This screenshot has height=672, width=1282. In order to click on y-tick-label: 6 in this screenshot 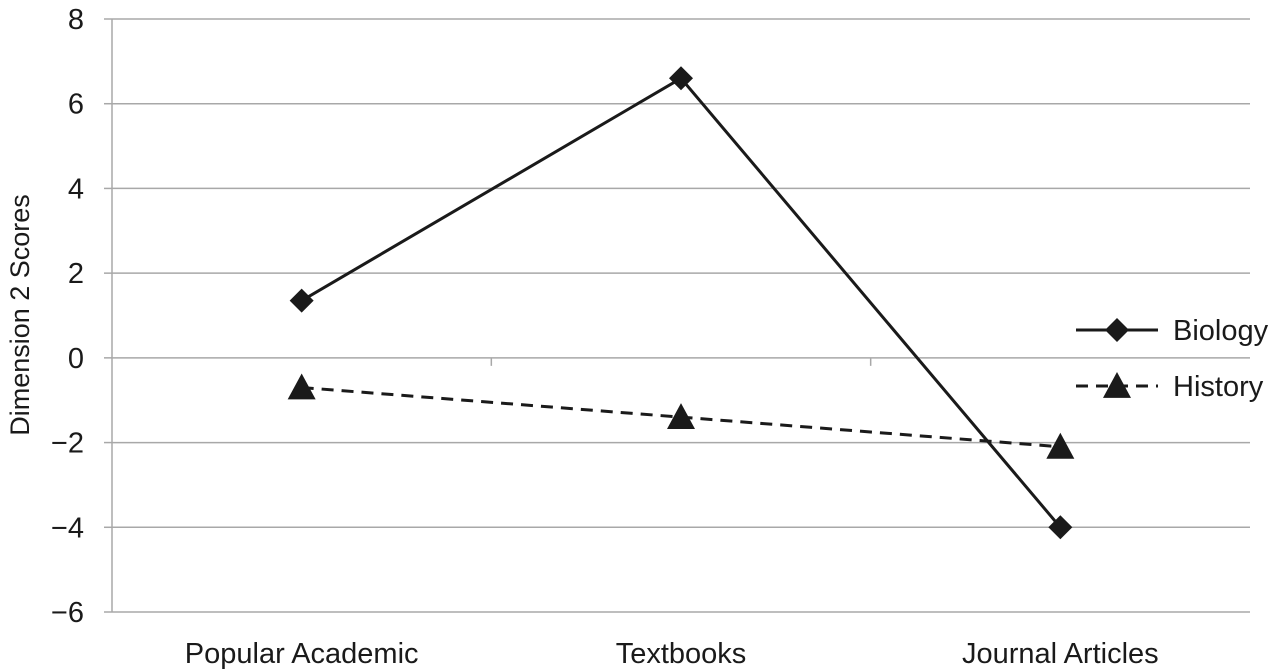, I will do `click(76, 105)`.